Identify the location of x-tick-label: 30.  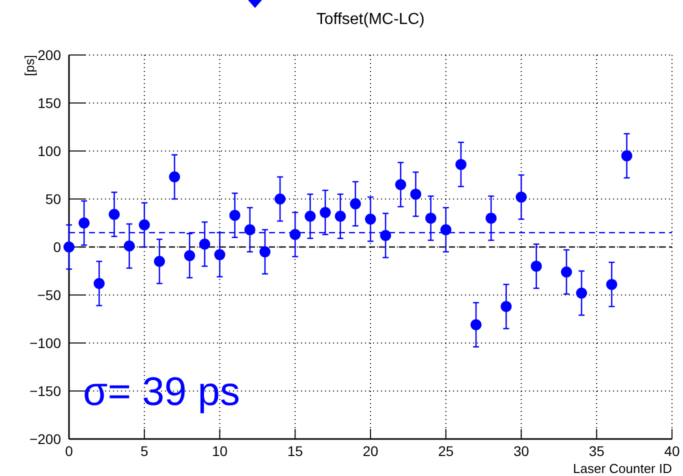
(521, 451).